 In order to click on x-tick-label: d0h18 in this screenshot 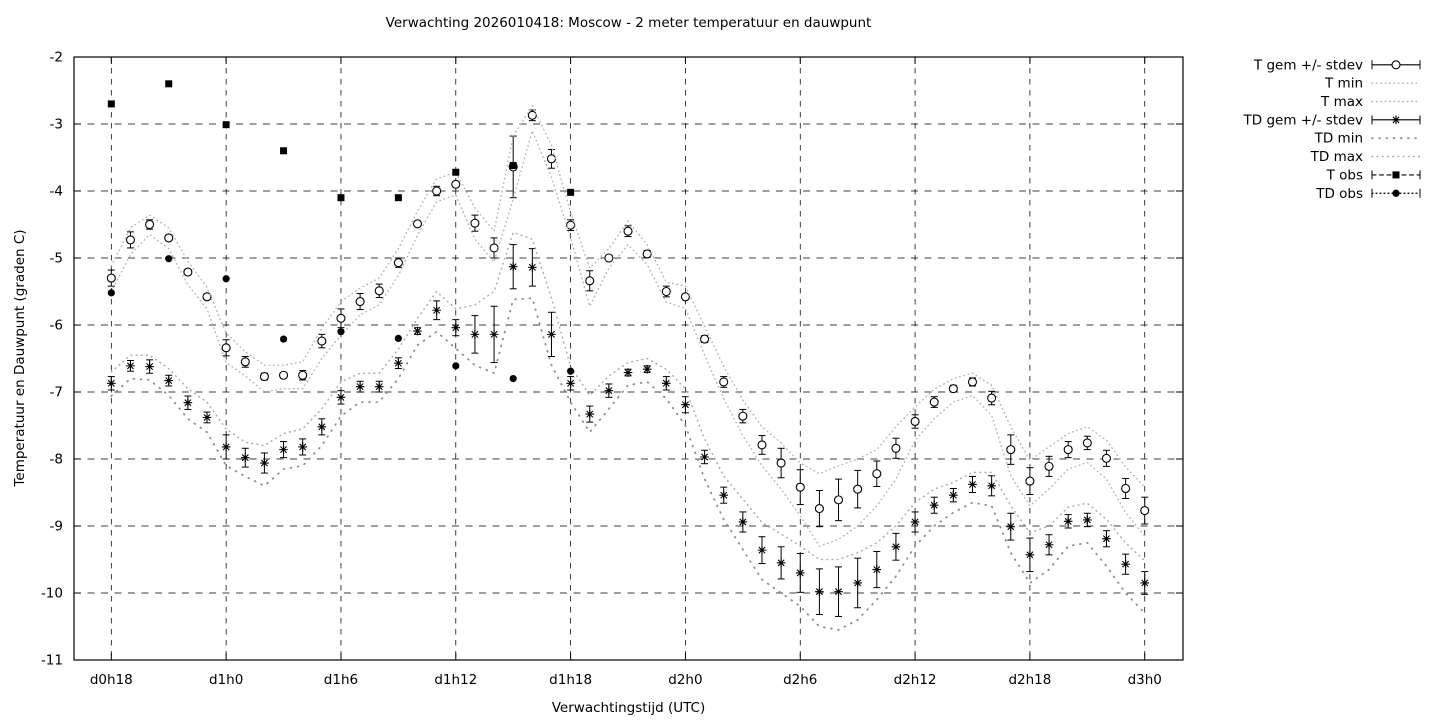, I will do `click(111, 680)`.